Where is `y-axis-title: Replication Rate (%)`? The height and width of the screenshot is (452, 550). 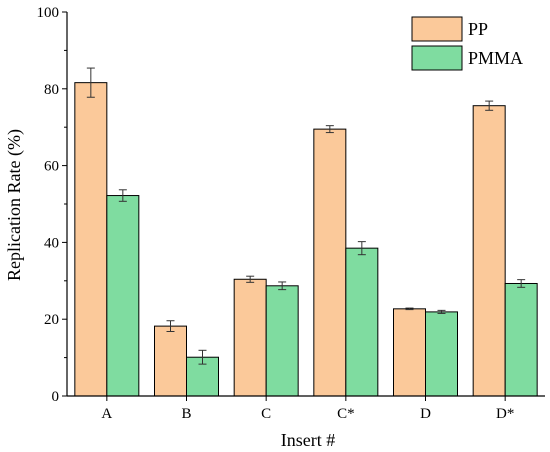 y-axis-title: Replication Rate (%) is located at coordinates (14, 205).